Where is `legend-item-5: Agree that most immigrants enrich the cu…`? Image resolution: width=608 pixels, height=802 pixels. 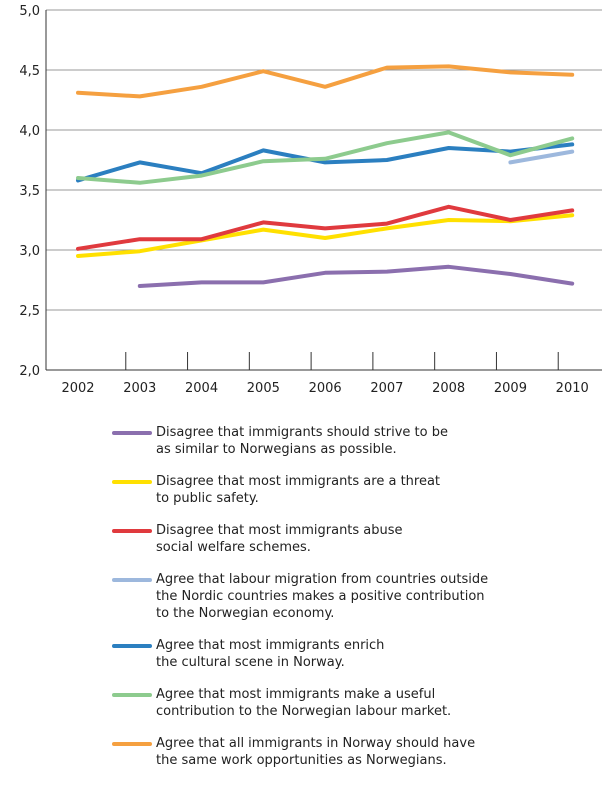
legend-item-5: Agree that most immigrants enrich the cu… is located at coordinates (352, 654).